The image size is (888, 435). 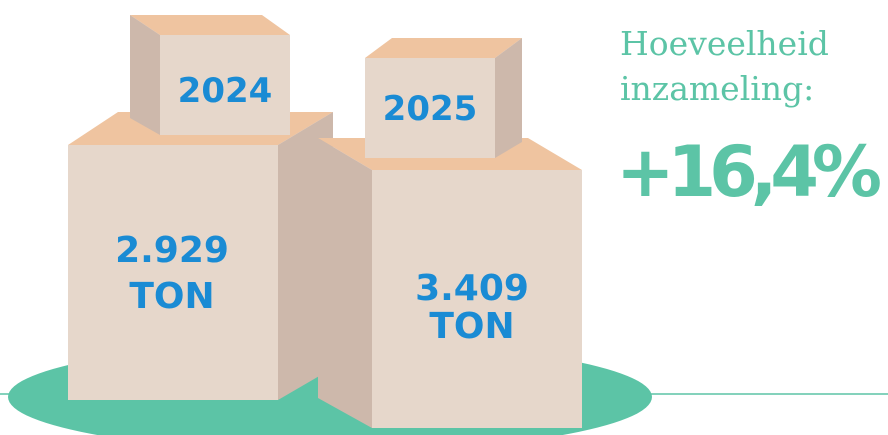 What do you see at coordinates (724, 43) in the screenshot?
I see `heading-line: Hoeveelheid` at bounding box center [724, 43].